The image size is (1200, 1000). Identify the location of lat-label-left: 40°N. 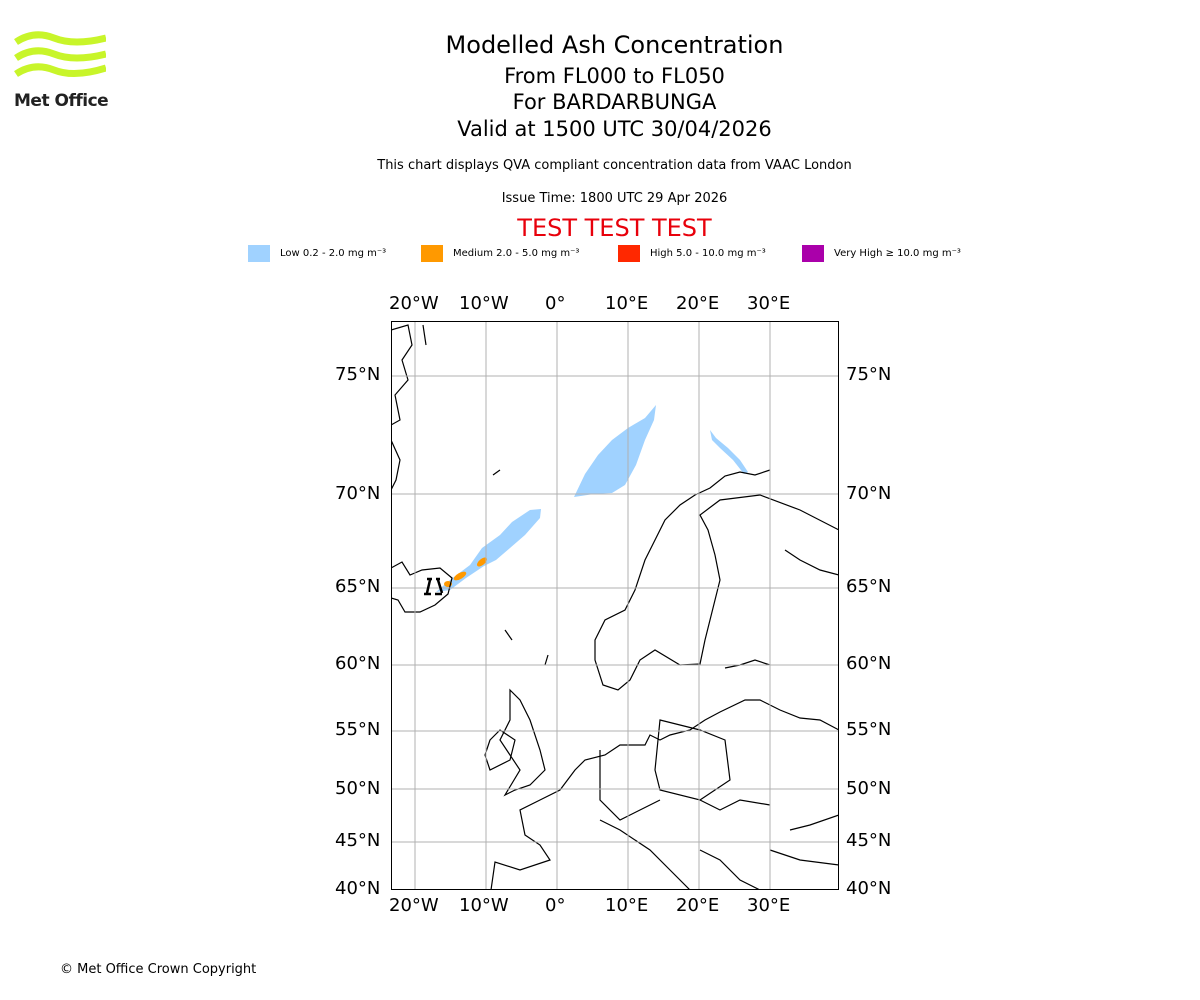
(358, 888).